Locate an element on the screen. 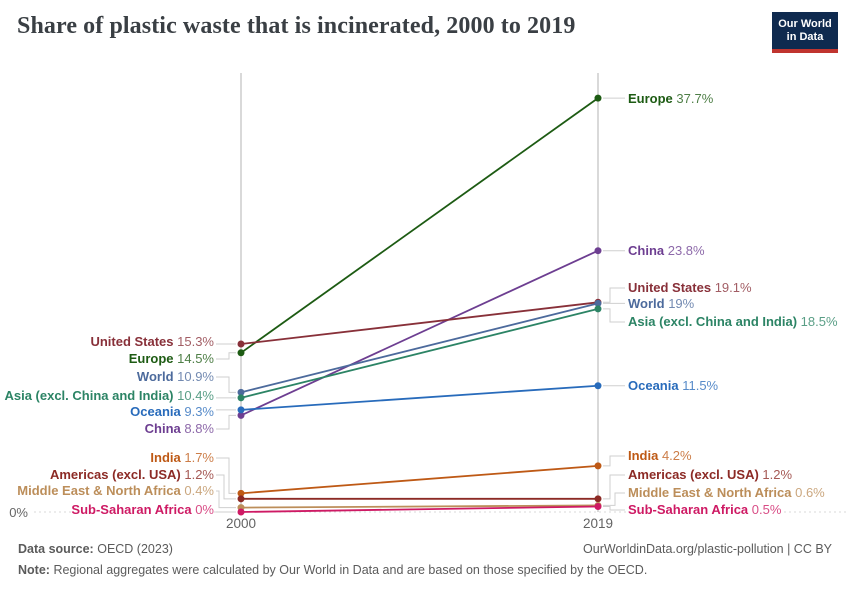  series-label-left-oceania: Oceania 9.3% is located at coordinates (172, 412).